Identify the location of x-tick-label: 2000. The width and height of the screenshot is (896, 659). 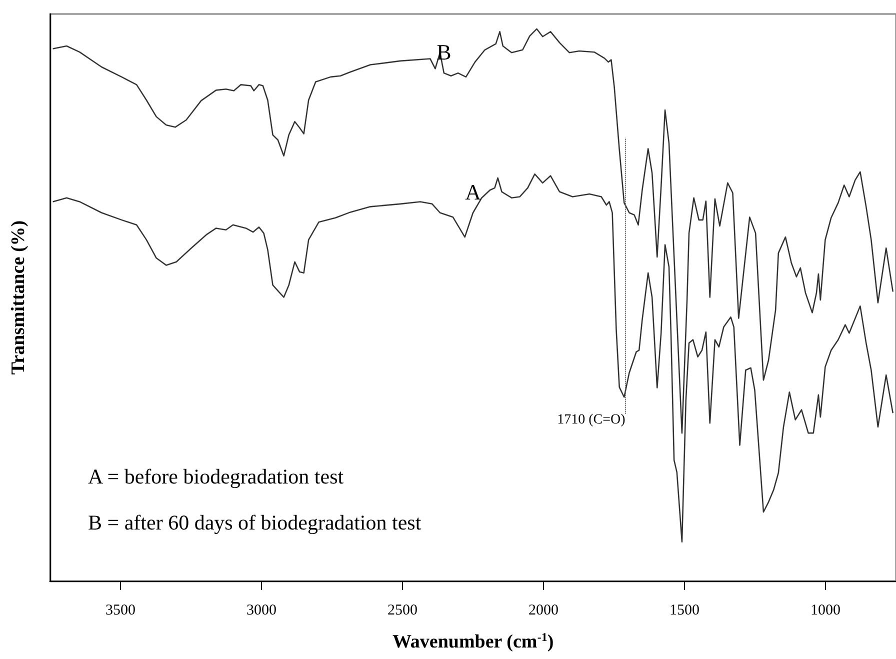
(543, 610).